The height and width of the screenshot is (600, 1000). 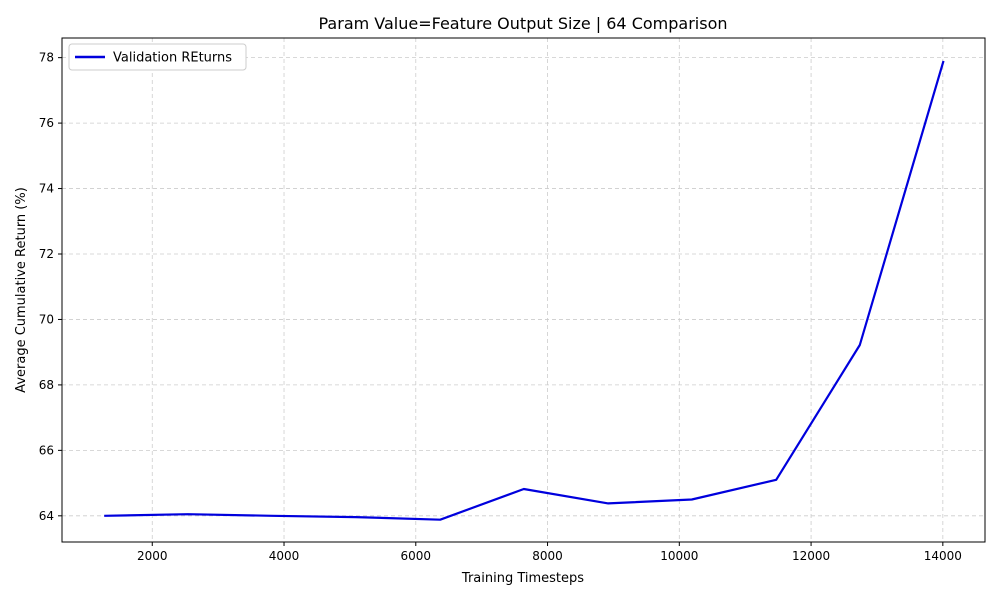 What do you see at coordinates (21, 290) in the screenshot?
I see `y-axis-label: Average Cumulative Return (%)` at bounding box center [21, 290].